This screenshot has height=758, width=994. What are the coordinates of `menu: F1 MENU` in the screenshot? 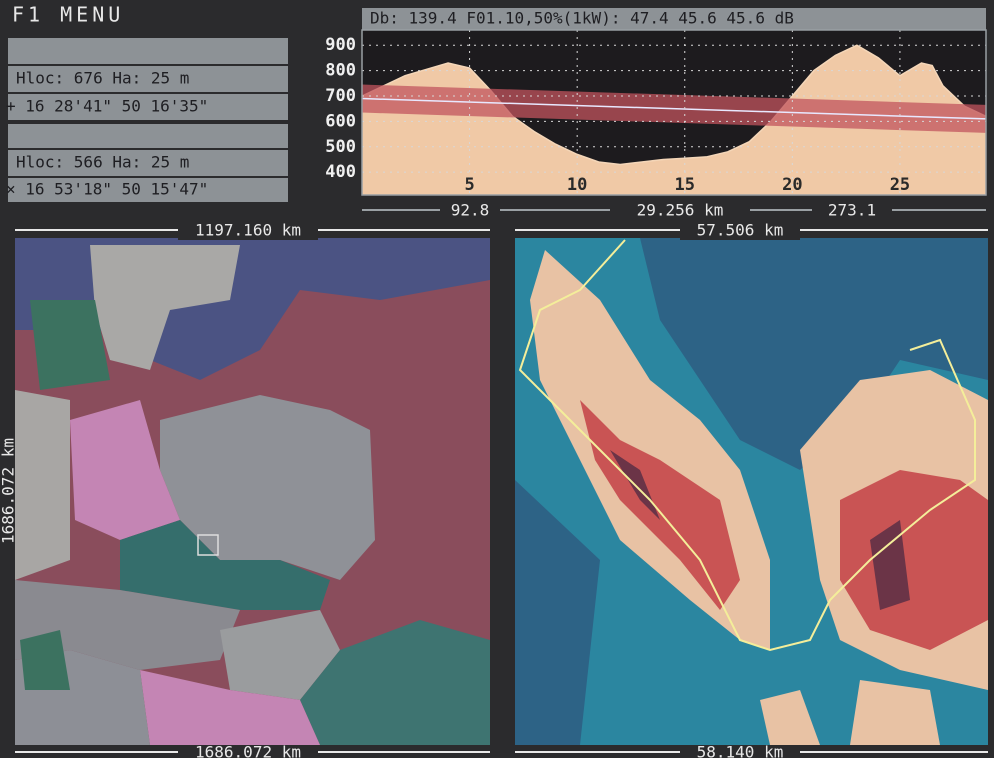 It's located at (68, 15).